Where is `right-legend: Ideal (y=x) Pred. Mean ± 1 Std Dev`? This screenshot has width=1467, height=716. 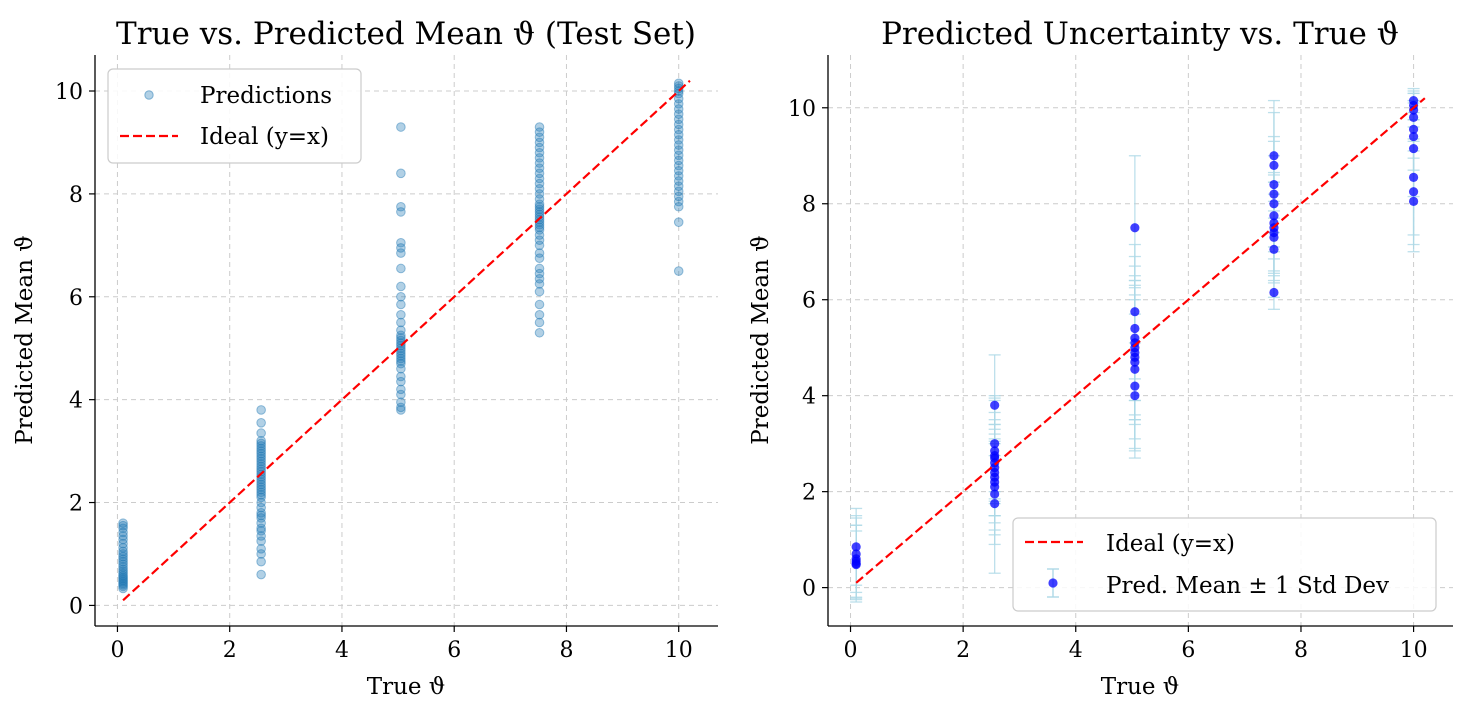
right-legend: Ideal (y=x) Pred. Mean ± 1 Std Dev is located at coordinates (1224, 564).